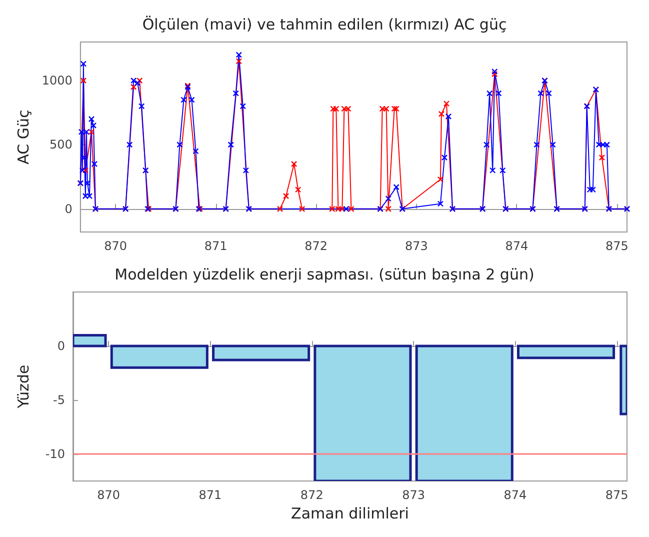 This screenshot has height=537, width=649. I want to click on y-tick-label: -5, so click(59, 400).